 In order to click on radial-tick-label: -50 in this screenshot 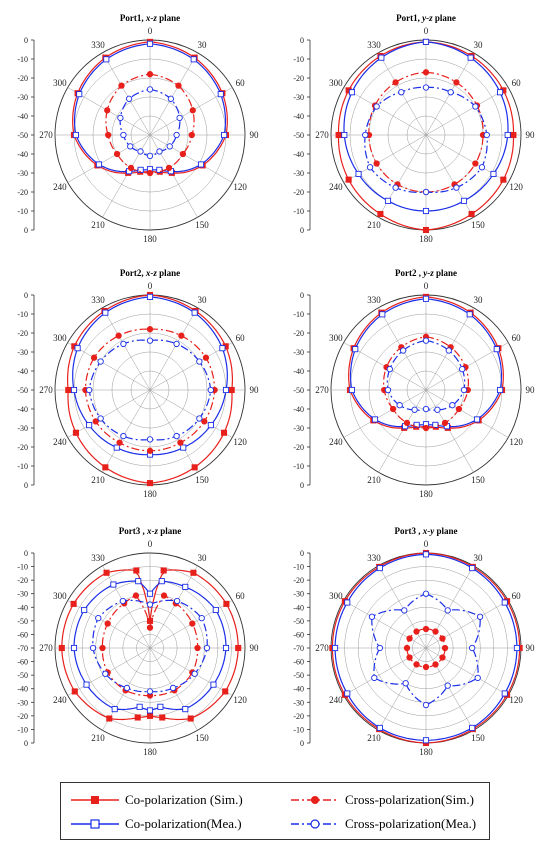, I will do `click(298, 390)`.